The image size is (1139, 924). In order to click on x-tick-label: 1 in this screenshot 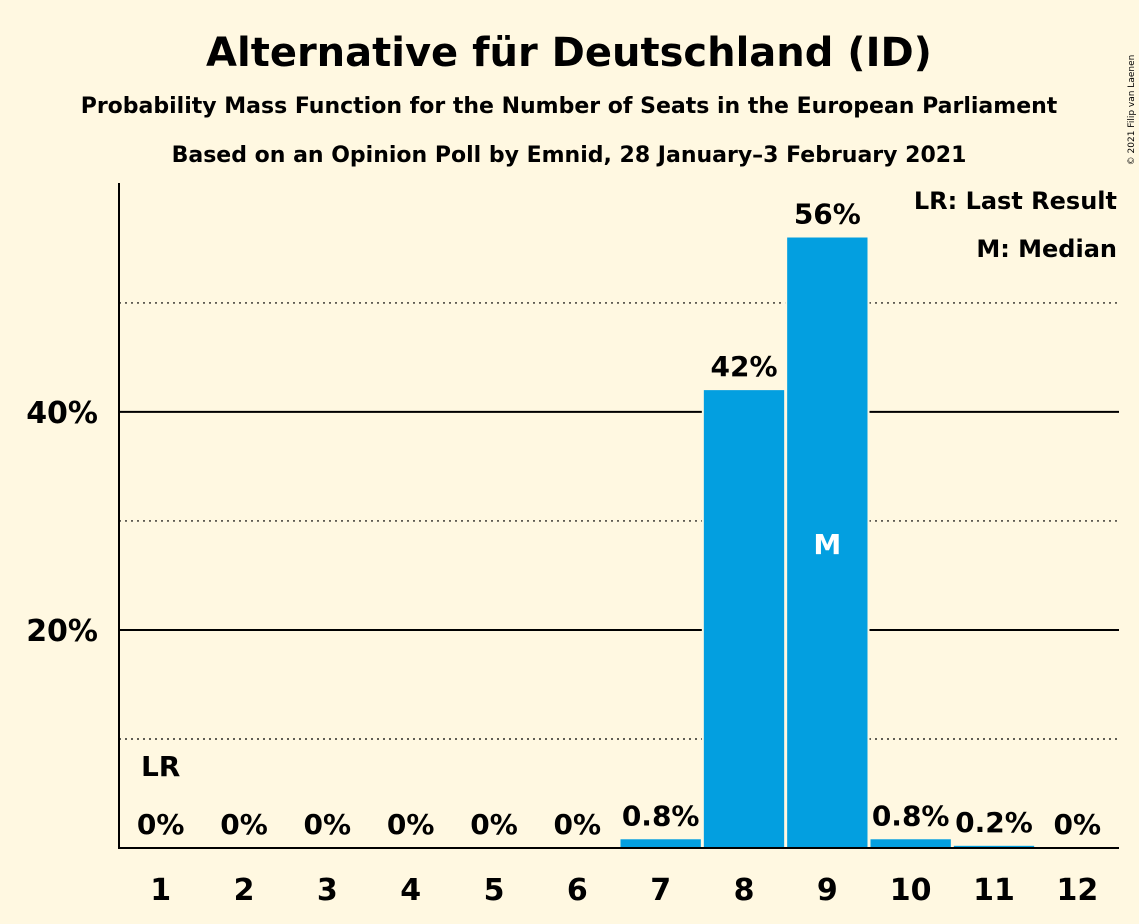, I will do `click(160, 890)`.